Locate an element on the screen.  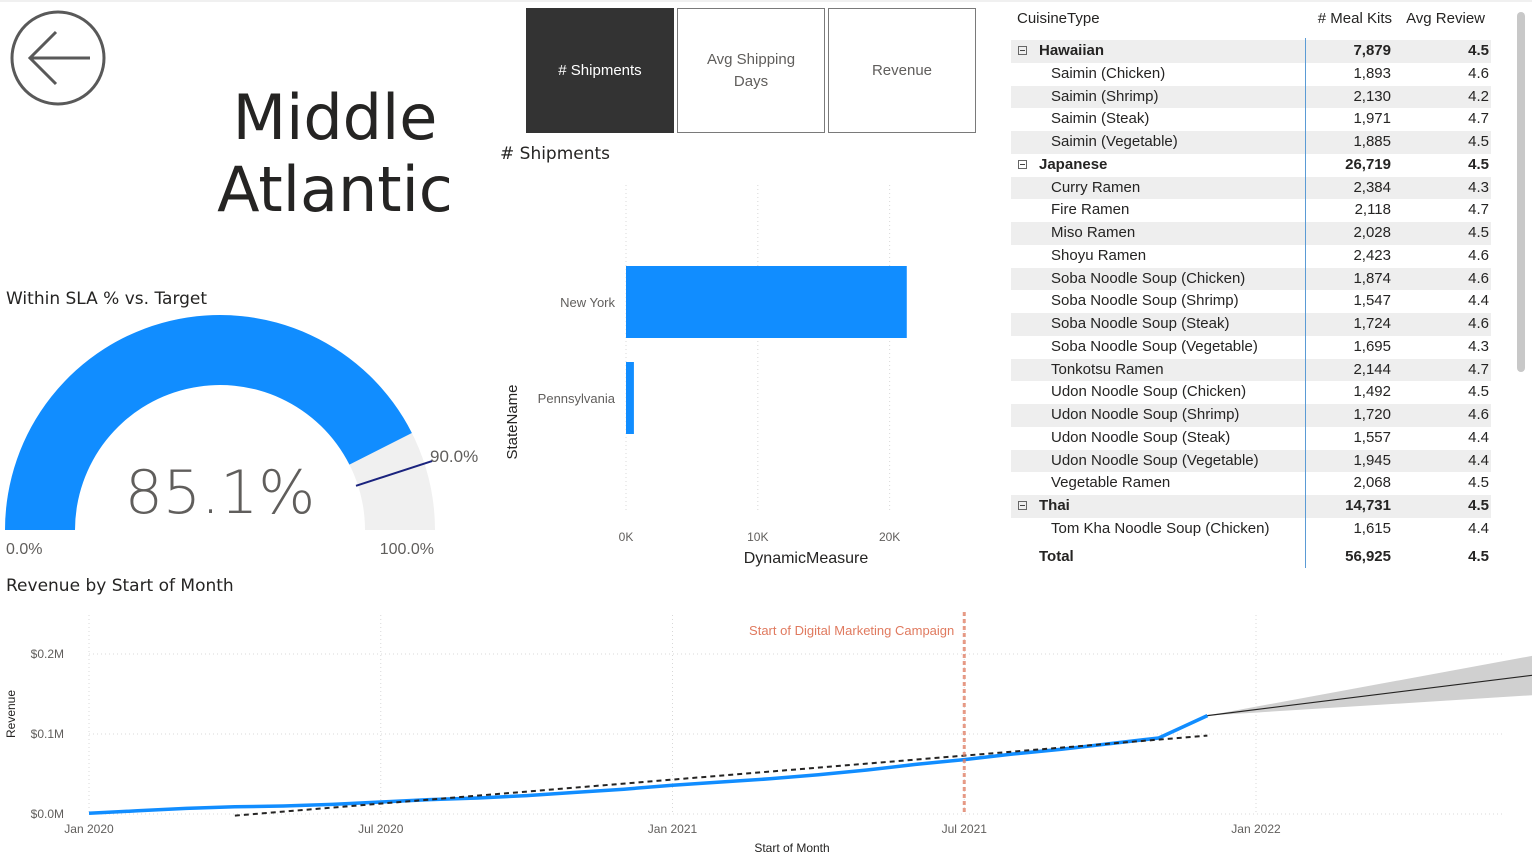
table-row: Saimin (Vegetable) 1,885 4.5 is located at coordinates (1251, 142).